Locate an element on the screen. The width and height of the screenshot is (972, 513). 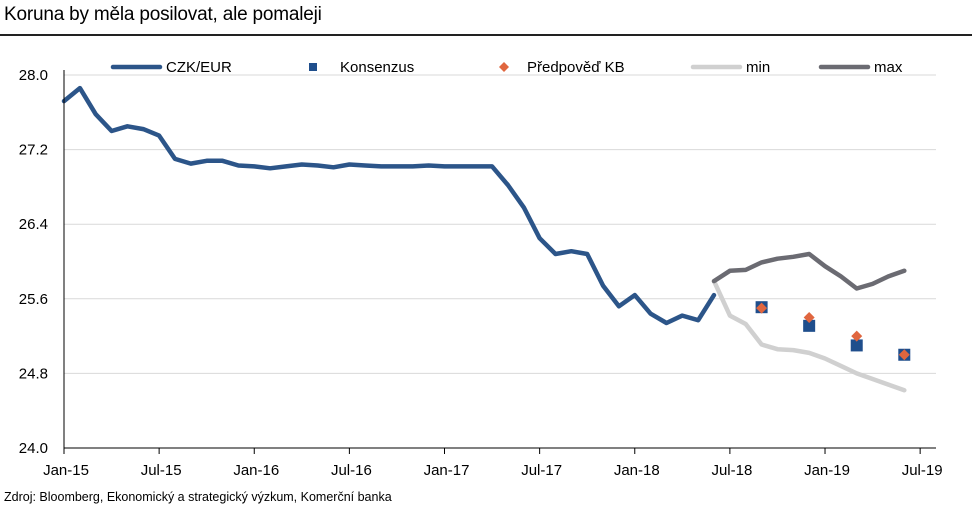
x-tick-label: Jan-19 is located at coordinates (827, 470).